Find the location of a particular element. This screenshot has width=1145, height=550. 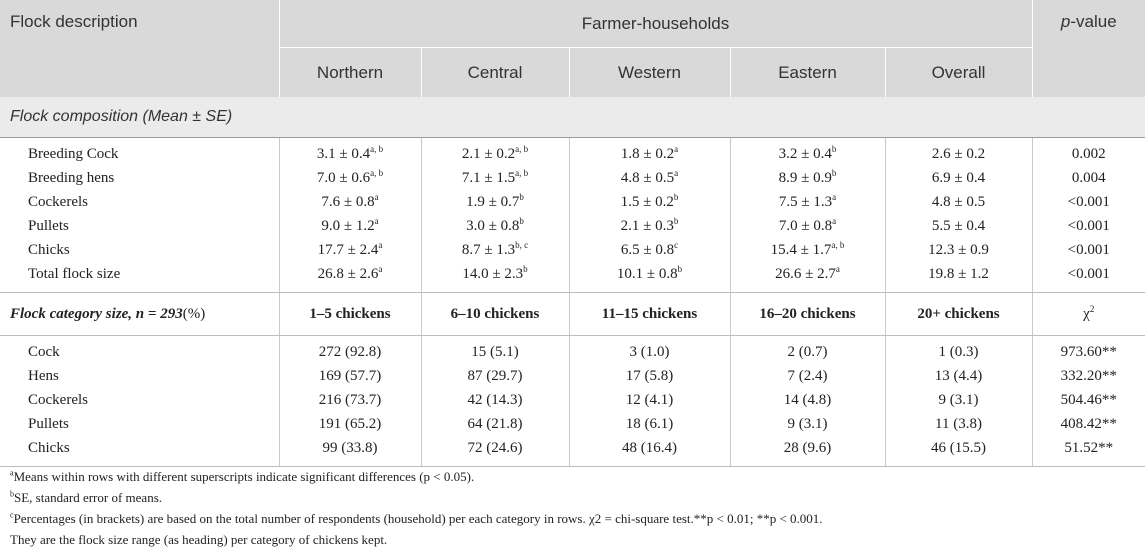

flock-category-size-label: Flock category size, n = 293(%) is located at coordinates (139, 314).